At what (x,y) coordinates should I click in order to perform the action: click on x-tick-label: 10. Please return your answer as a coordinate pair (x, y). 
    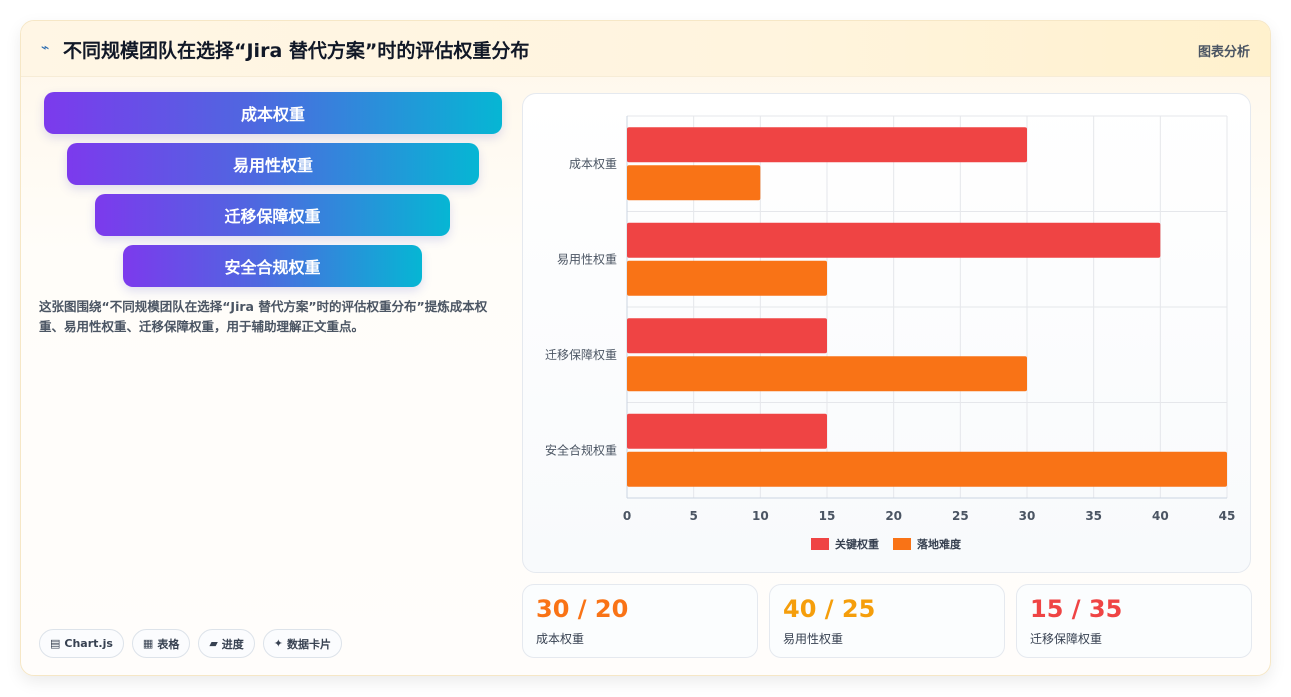
    Looking at the image, I should click on (760, 516).